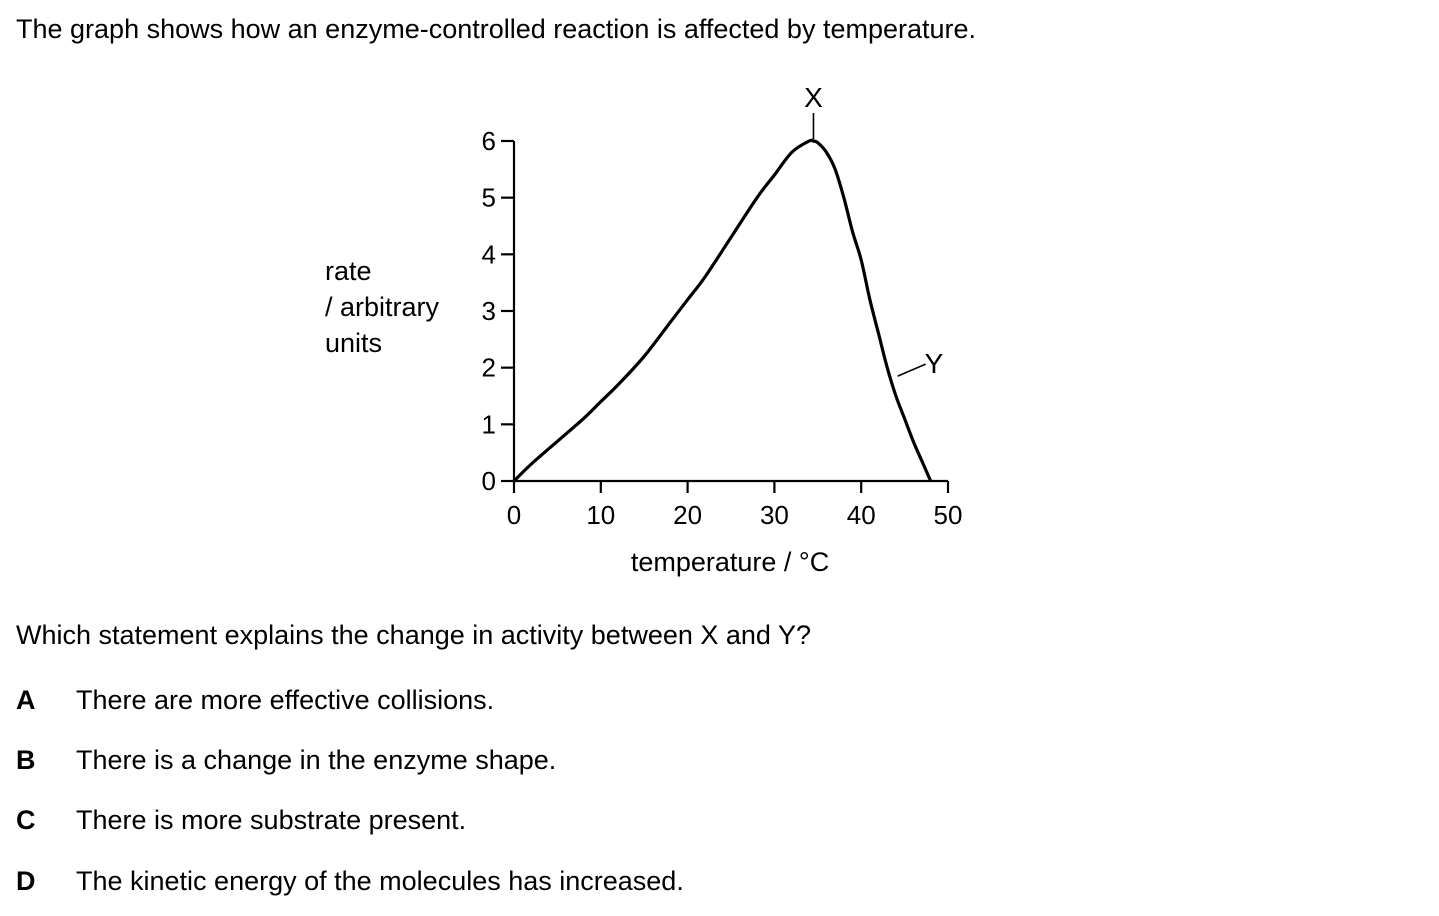  What do you see at coordinates (353, 343) in the screenshot?
I see `y-axis-label-line: units` at bounding box center [353, 343].